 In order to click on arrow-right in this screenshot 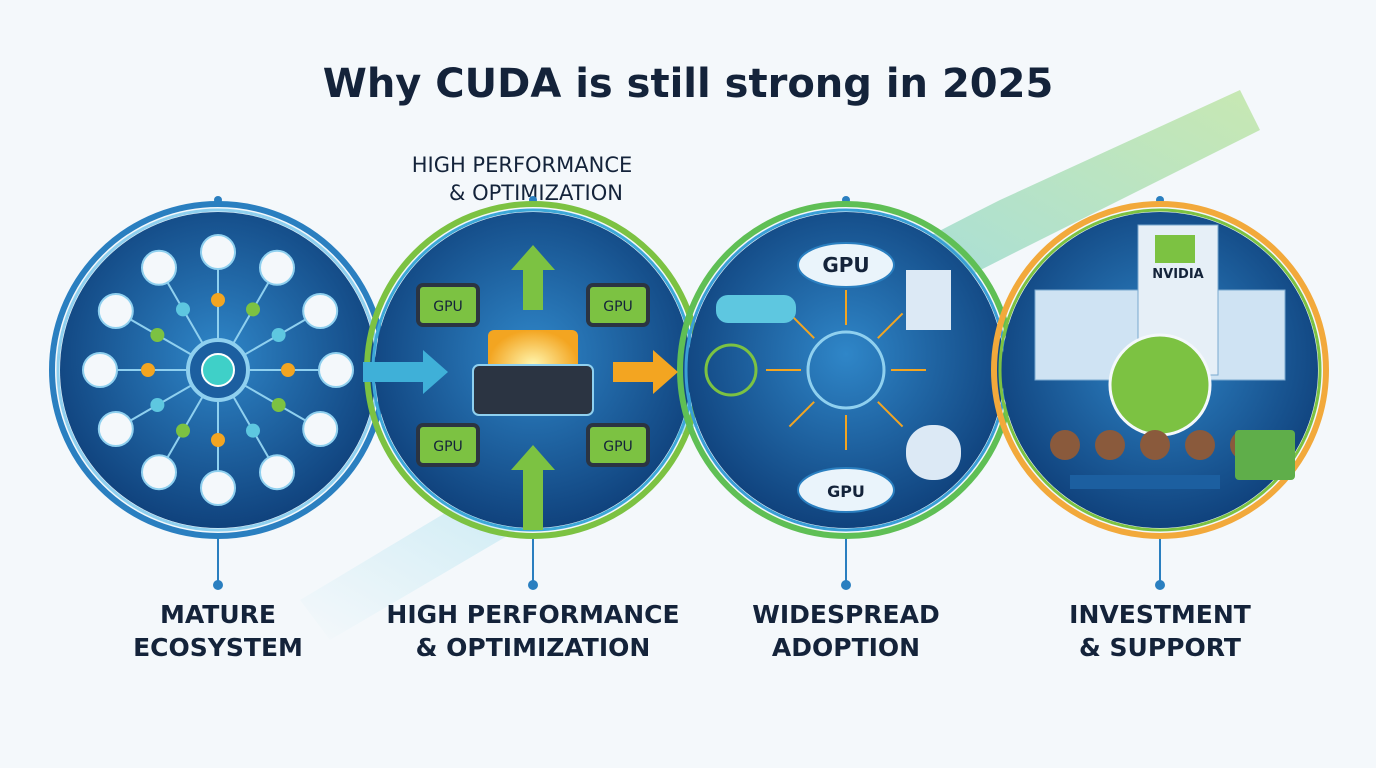, I will do `click(645, 372)`.